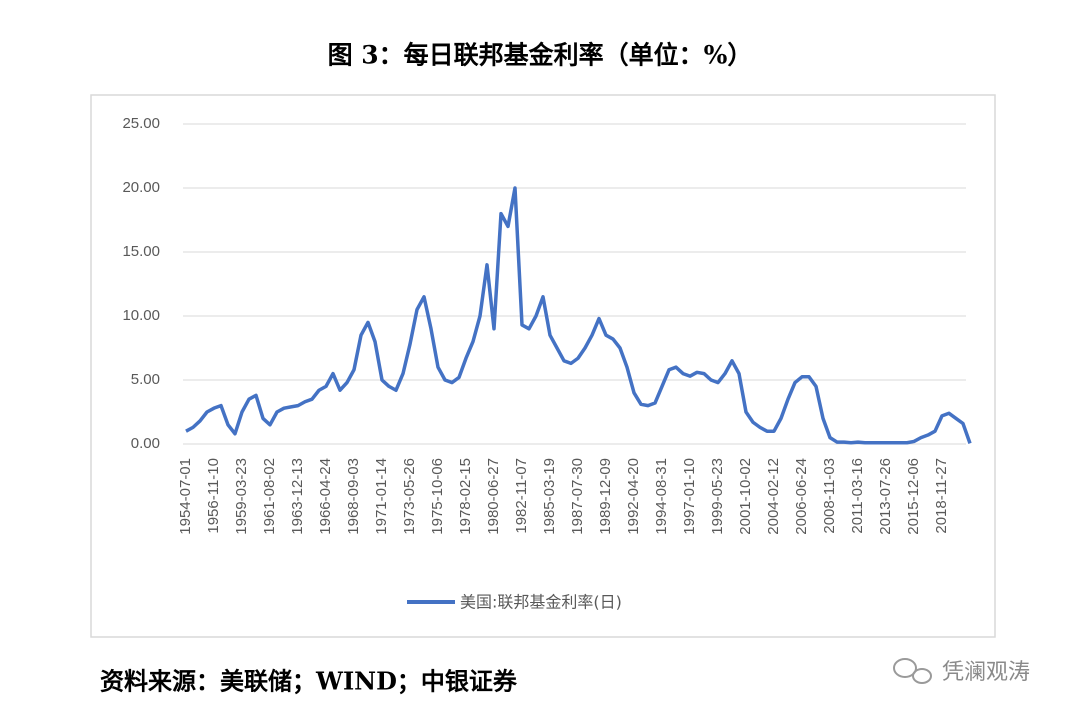 The width and height of the screenshot is (1080, 725). What do you see at coordinates (269, 496) in the screenshot?
I see `x-tick-label: 1961-08-02` at bounding box center [269, 496].